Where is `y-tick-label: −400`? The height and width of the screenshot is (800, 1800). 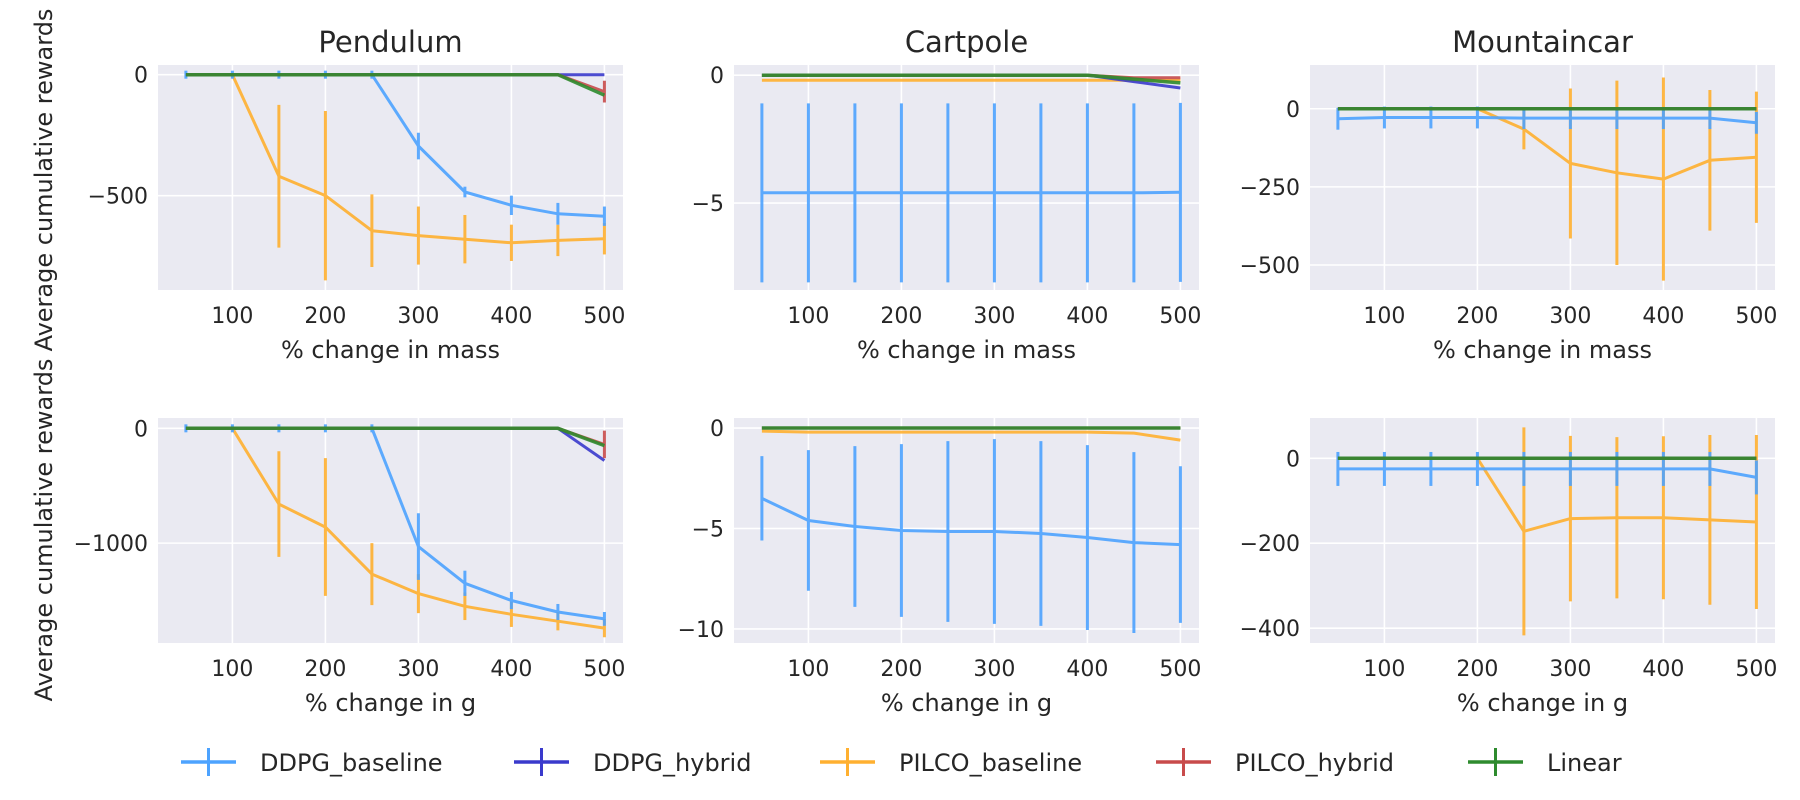 y-tick-label: −400 is located at coordinates (1270, 629).